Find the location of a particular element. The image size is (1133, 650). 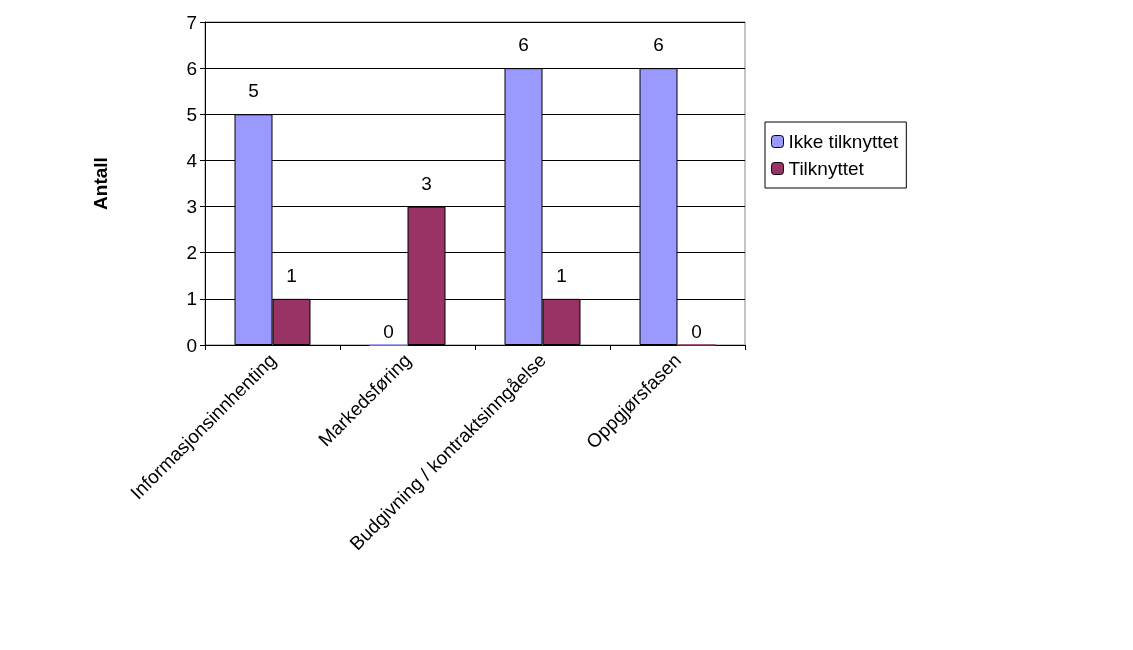

y-tick-label: 7 is located at coordinates (191, 22).